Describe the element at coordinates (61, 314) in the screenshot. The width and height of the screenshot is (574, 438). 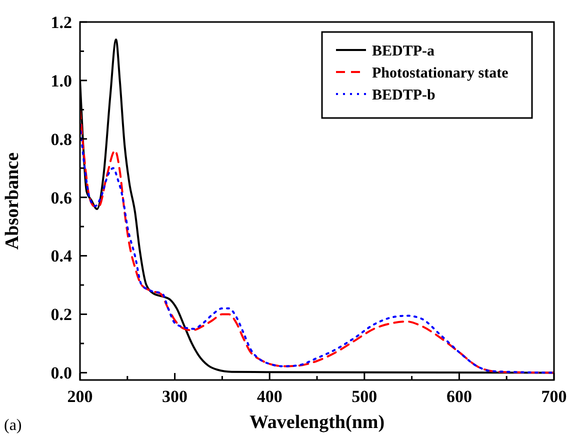
I see `y-tick-label: 0.2` at that location.